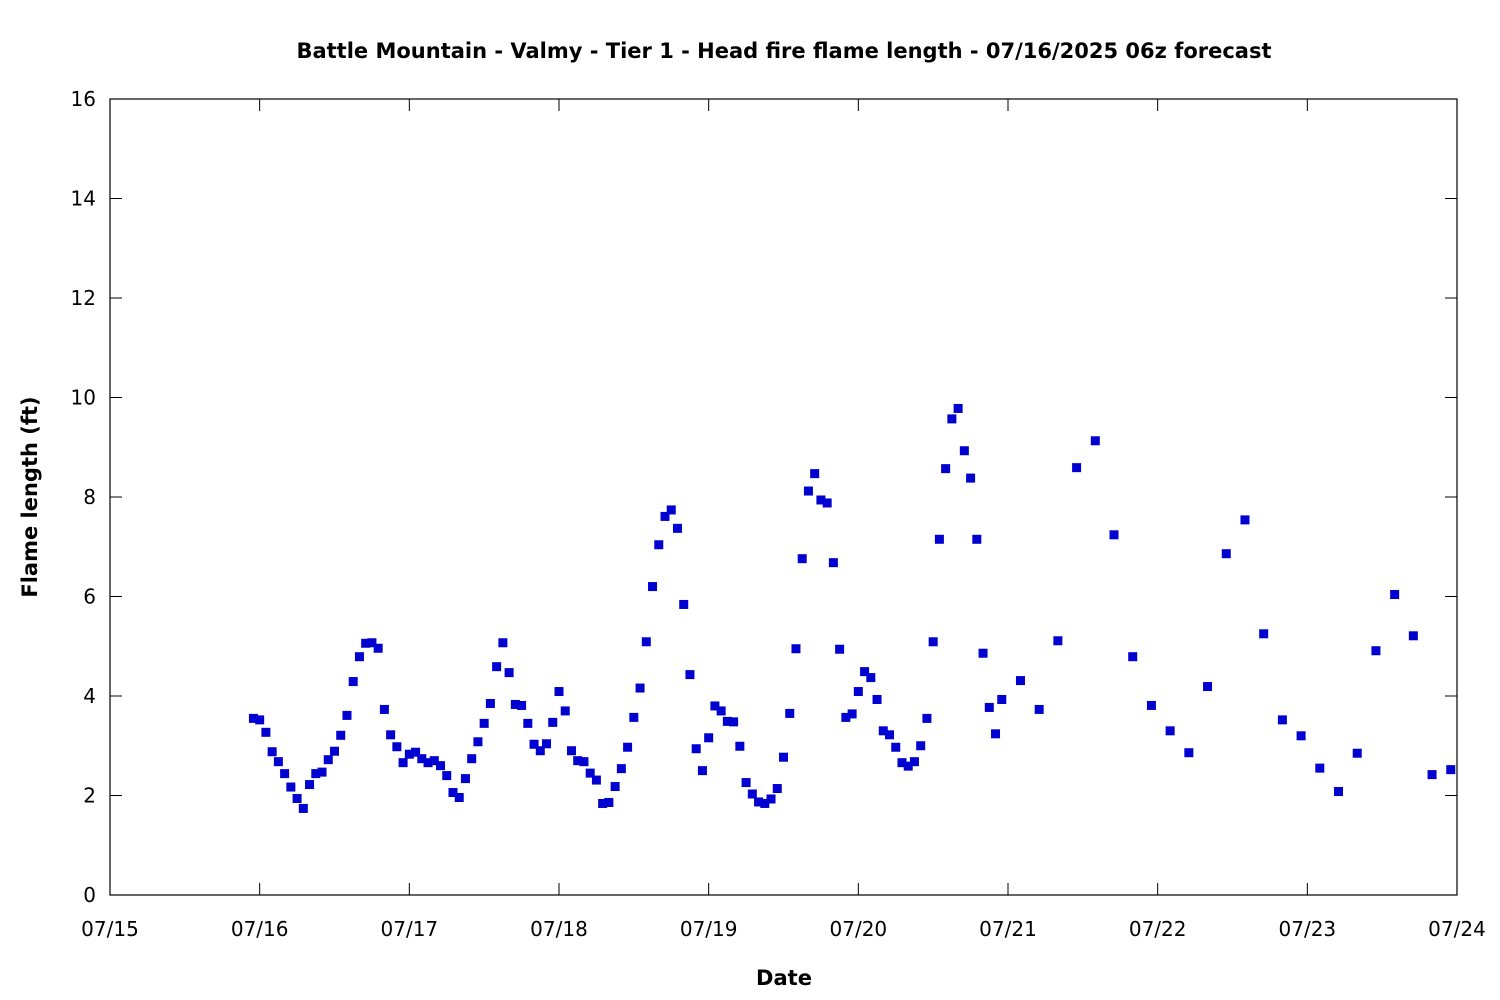 Image resolution: width=1500 pixels, height=1000 pixels. Describe the element at coordinates (89, 597) in the screenshot. I see `y-tick-label: 6` at that location.